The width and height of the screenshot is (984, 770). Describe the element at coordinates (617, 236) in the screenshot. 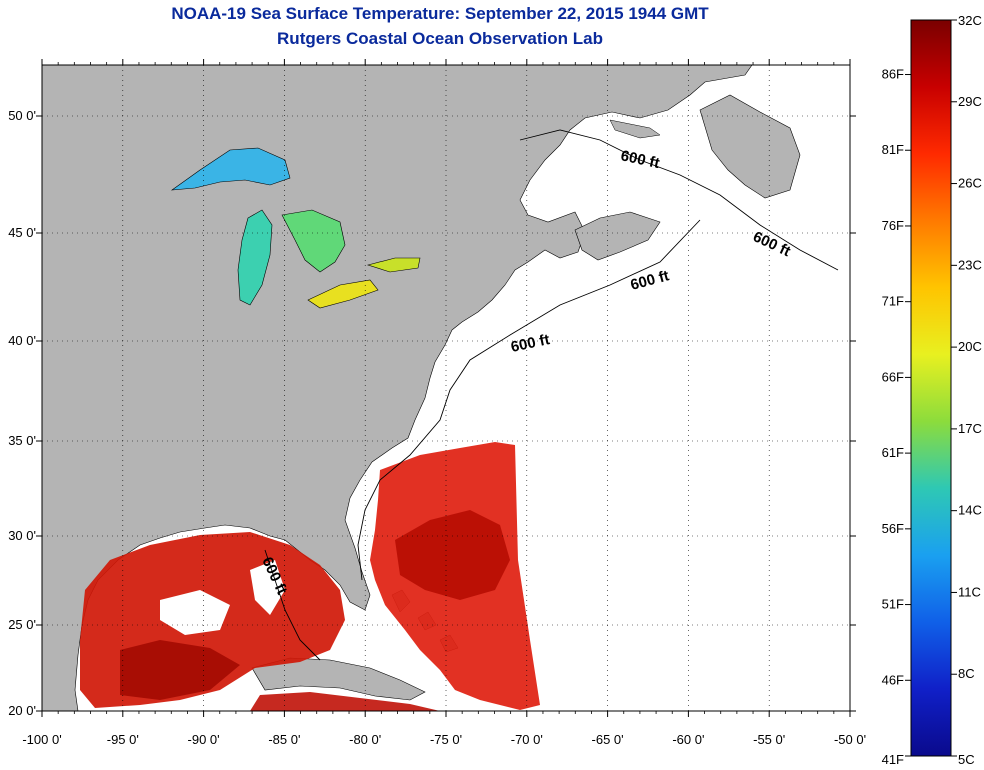

I see `land-nova-scotia` at that location.